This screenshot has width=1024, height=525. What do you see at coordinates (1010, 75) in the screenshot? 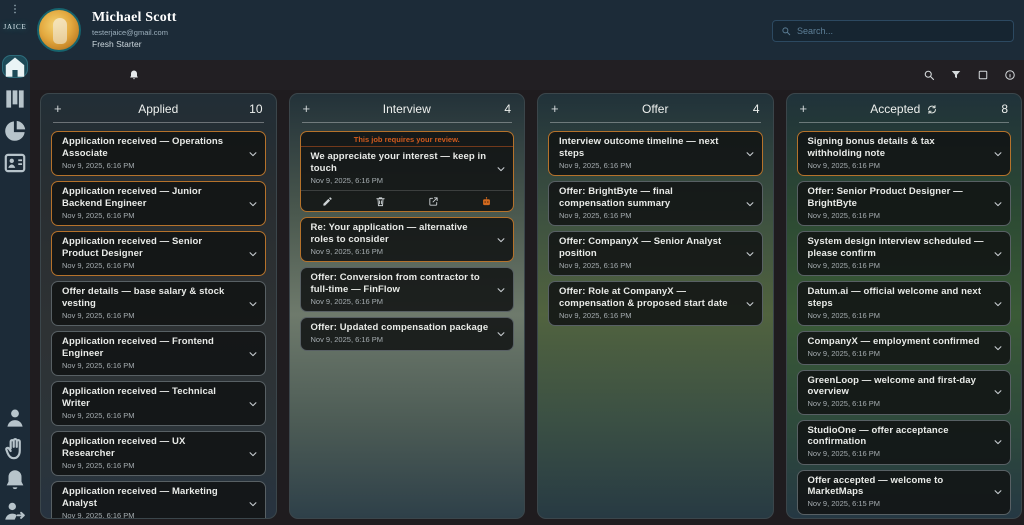
I see `info-button` at bounding box center [1010, 75].